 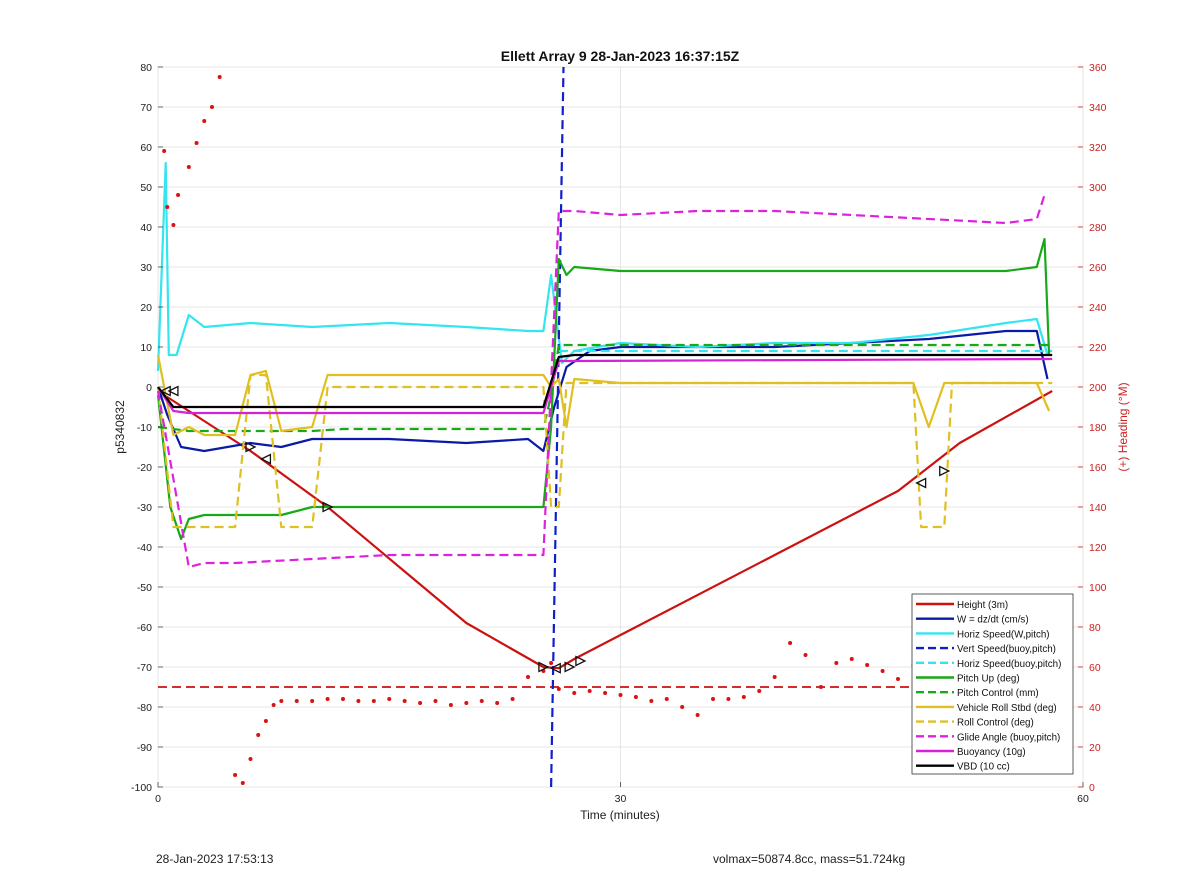 What do you see at coordinates (1008, 737) in the screenshot?
I see `legend-label: Glide Angle (buoy,pitch)` at bounding box center [1008, 737].